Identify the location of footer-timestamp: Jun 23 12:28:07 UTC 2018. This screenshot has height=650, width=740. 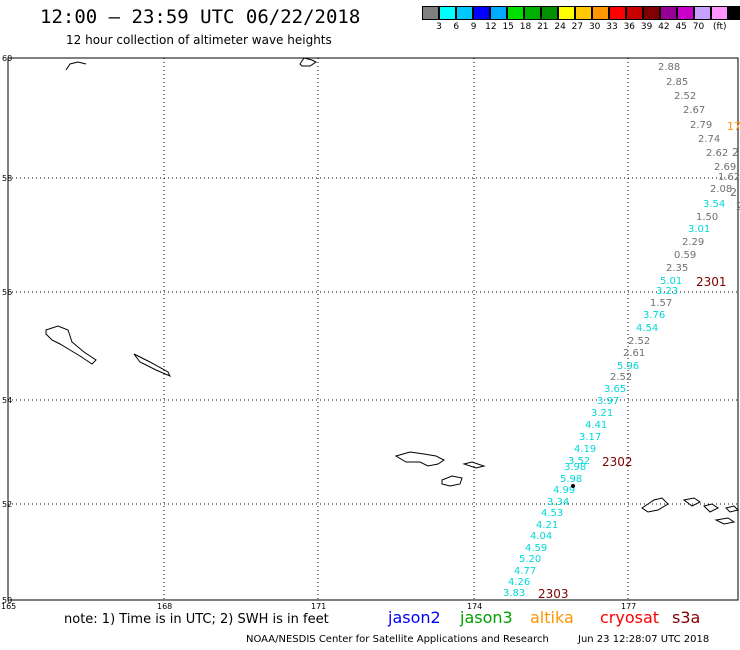
(644, 639).